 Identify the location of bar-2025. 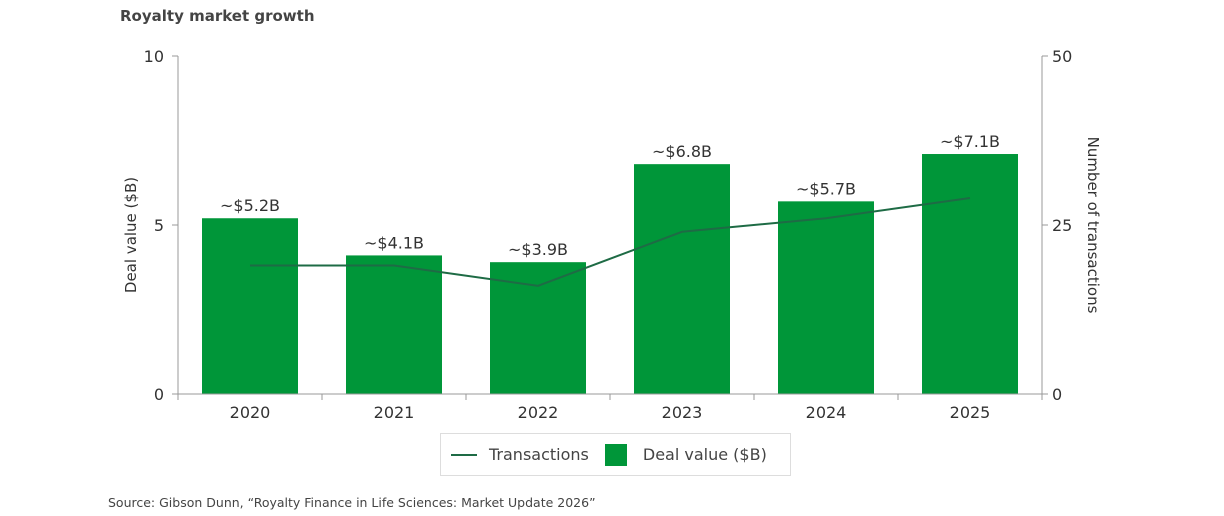
(970, 274).